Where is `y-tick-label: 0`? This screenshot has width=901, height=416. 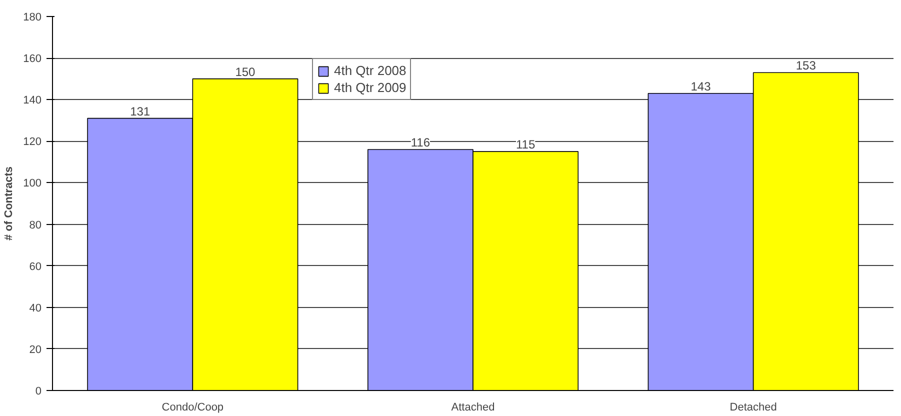
y-tick-label: 0 is located at coordinates (38, 392).